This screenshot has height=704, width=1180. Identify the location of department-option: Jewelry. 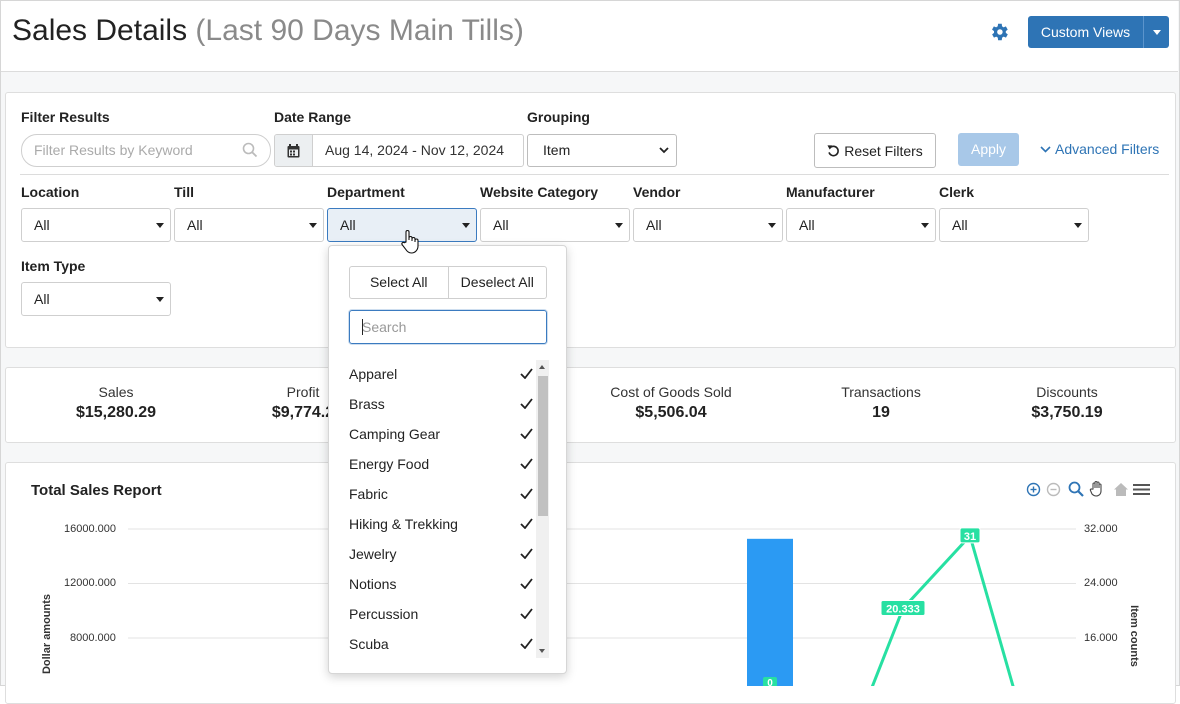
(441, 555).